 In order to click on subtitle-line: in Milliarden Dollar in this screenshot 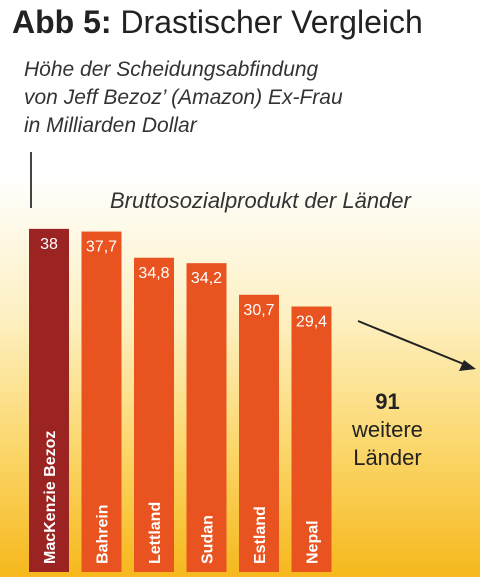, I will do `click(110, 125)`.